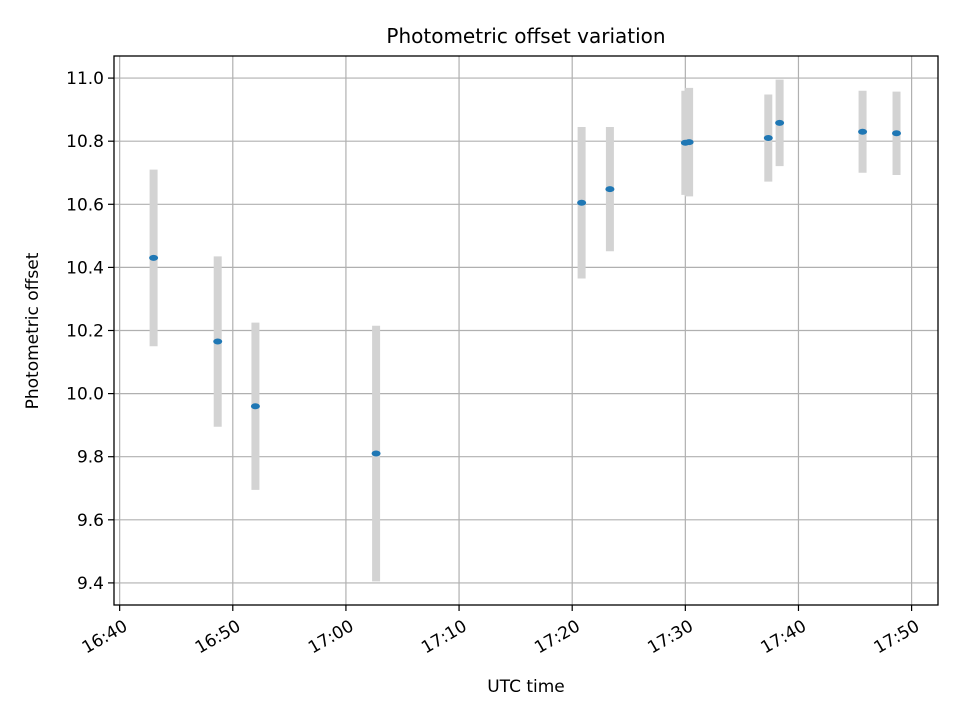 This screenshot has width=960, height=720. Describe the element at coordinates (525, 36) in the screenshot. I see `chart-title: Photometric offset variation` at that location.